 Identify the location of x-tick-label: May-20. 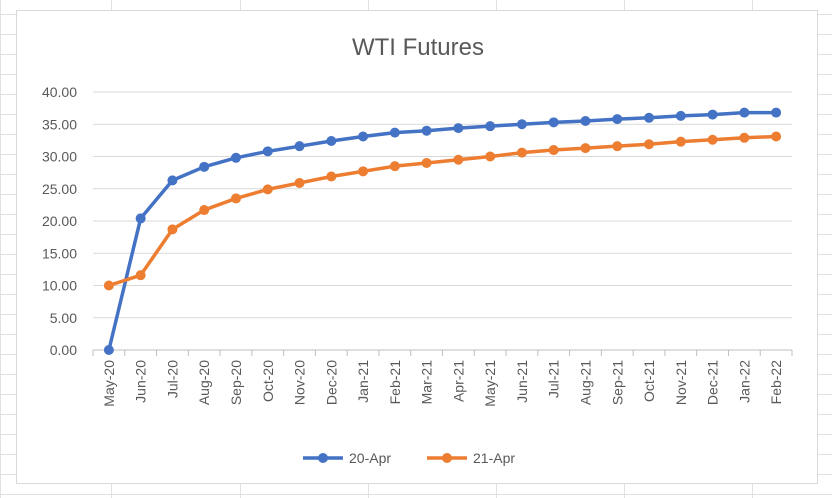
(109, 383).